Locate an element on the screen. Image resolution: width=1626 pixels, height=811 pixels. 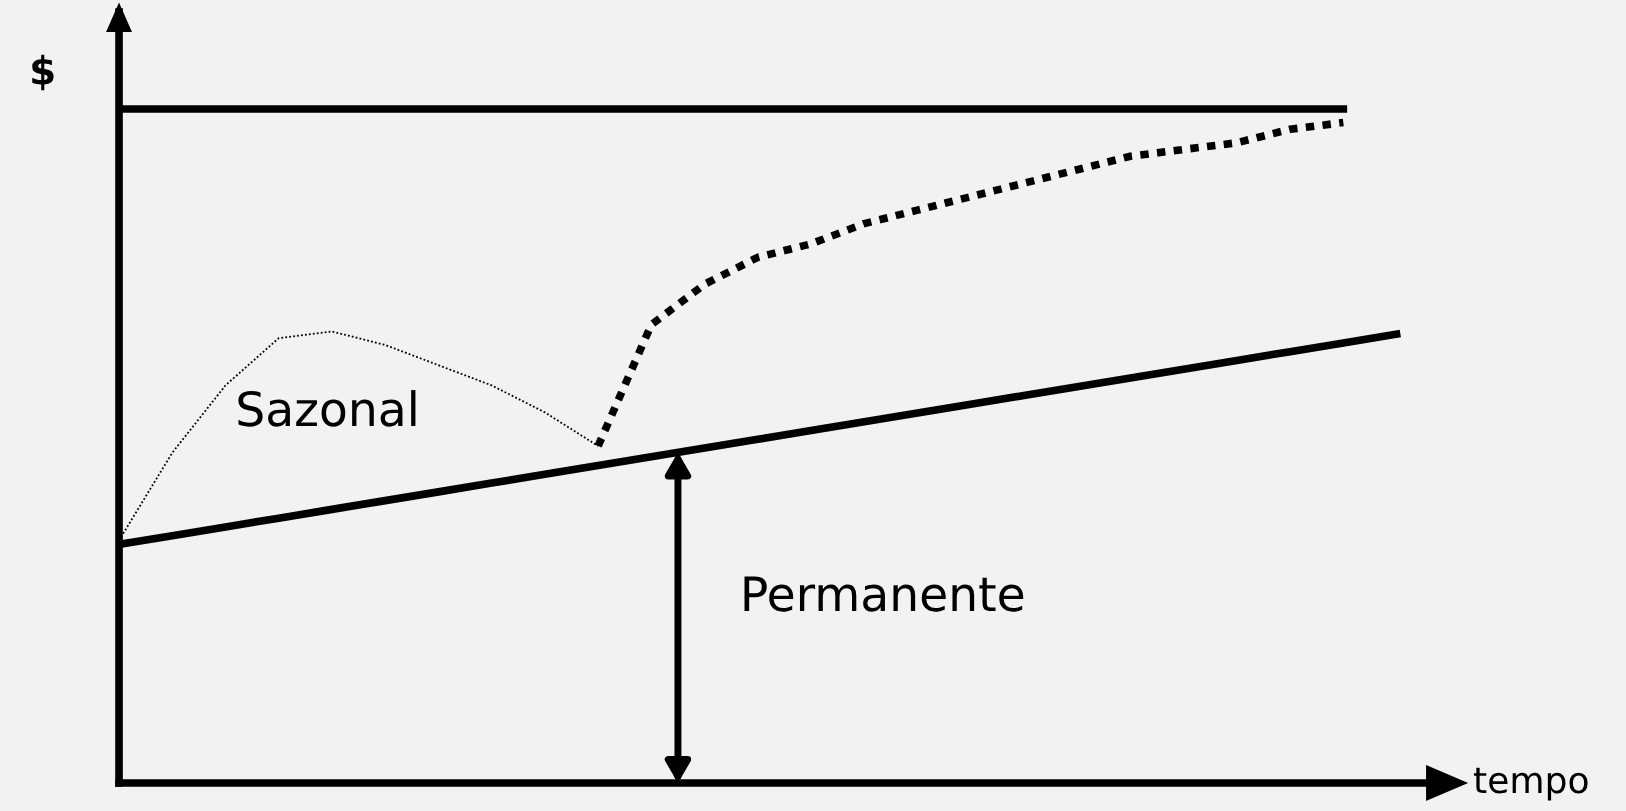
annotation: Permanente is located at coordinates (884, 594).